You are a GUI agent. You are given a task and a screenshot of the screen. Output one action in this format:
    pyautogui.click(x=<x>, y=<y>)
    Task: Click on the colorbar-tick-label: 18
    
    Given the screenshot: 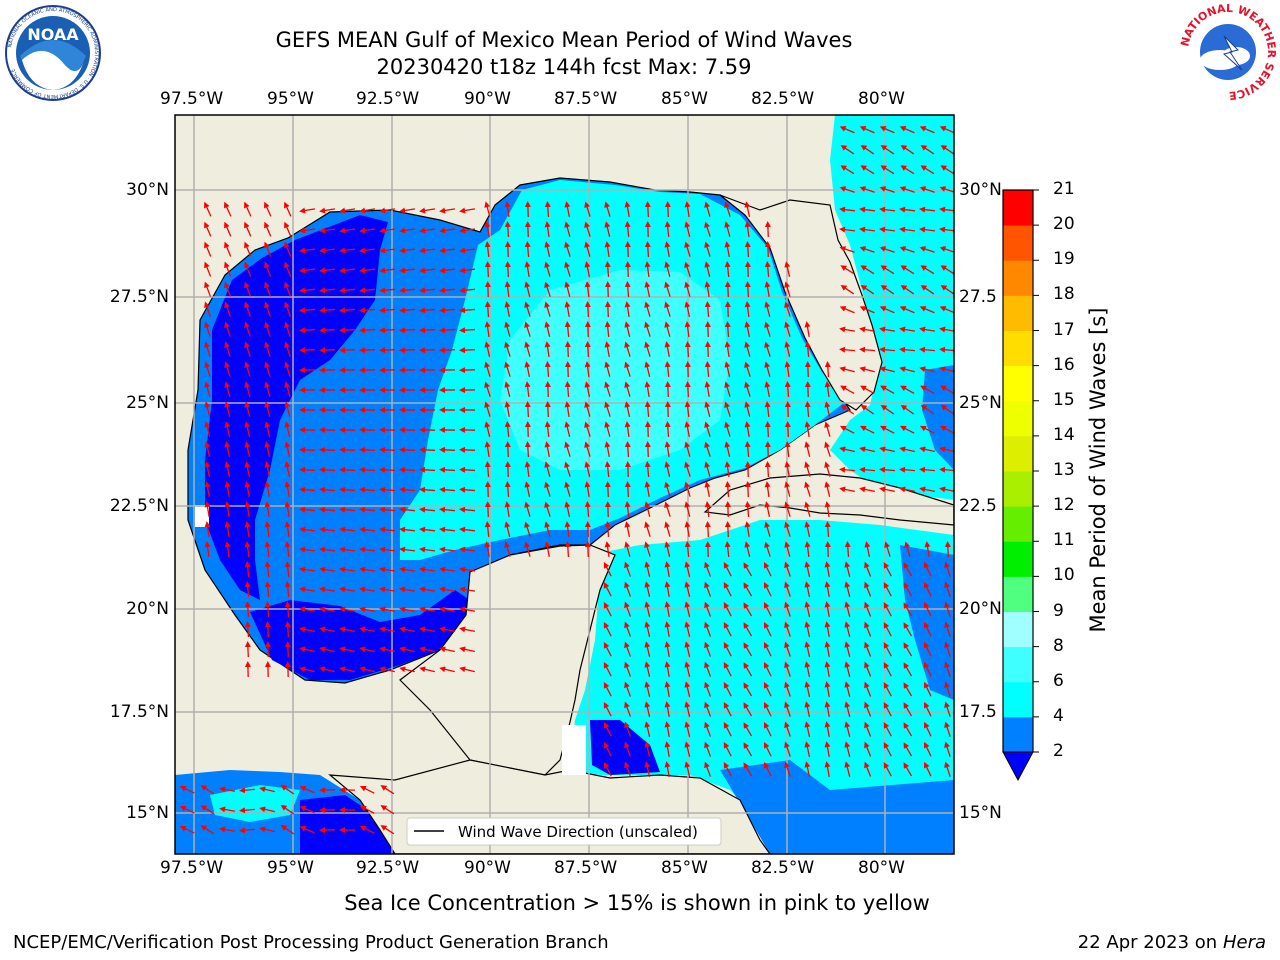 What is the action you would take?
    pyautogui.click(x=1064, y=294)
    